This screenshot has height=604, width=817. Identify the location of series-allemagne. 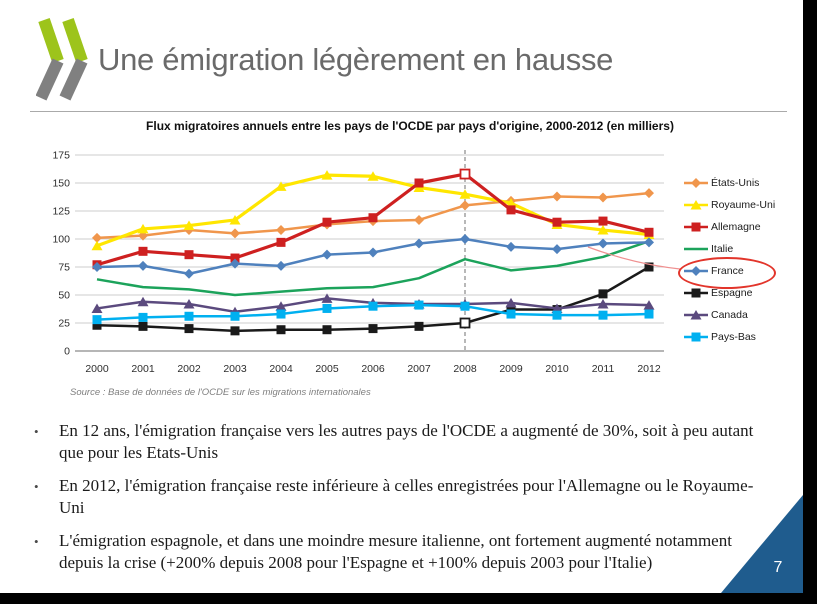
(373, 219).